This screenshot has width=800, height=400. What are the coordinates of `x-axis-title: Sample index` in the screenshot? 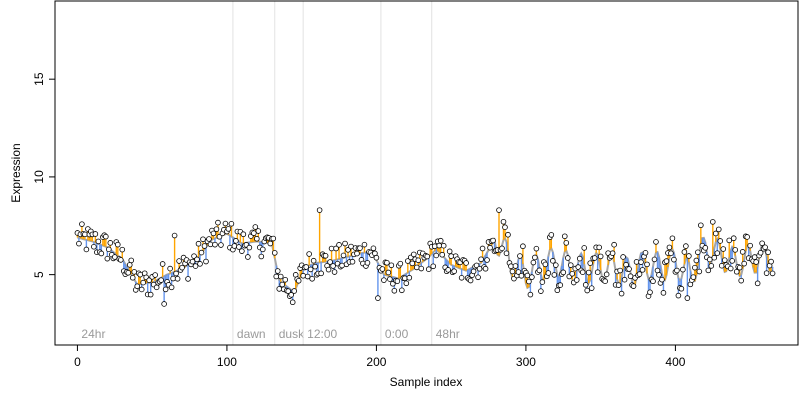 It's located at (426, 382).